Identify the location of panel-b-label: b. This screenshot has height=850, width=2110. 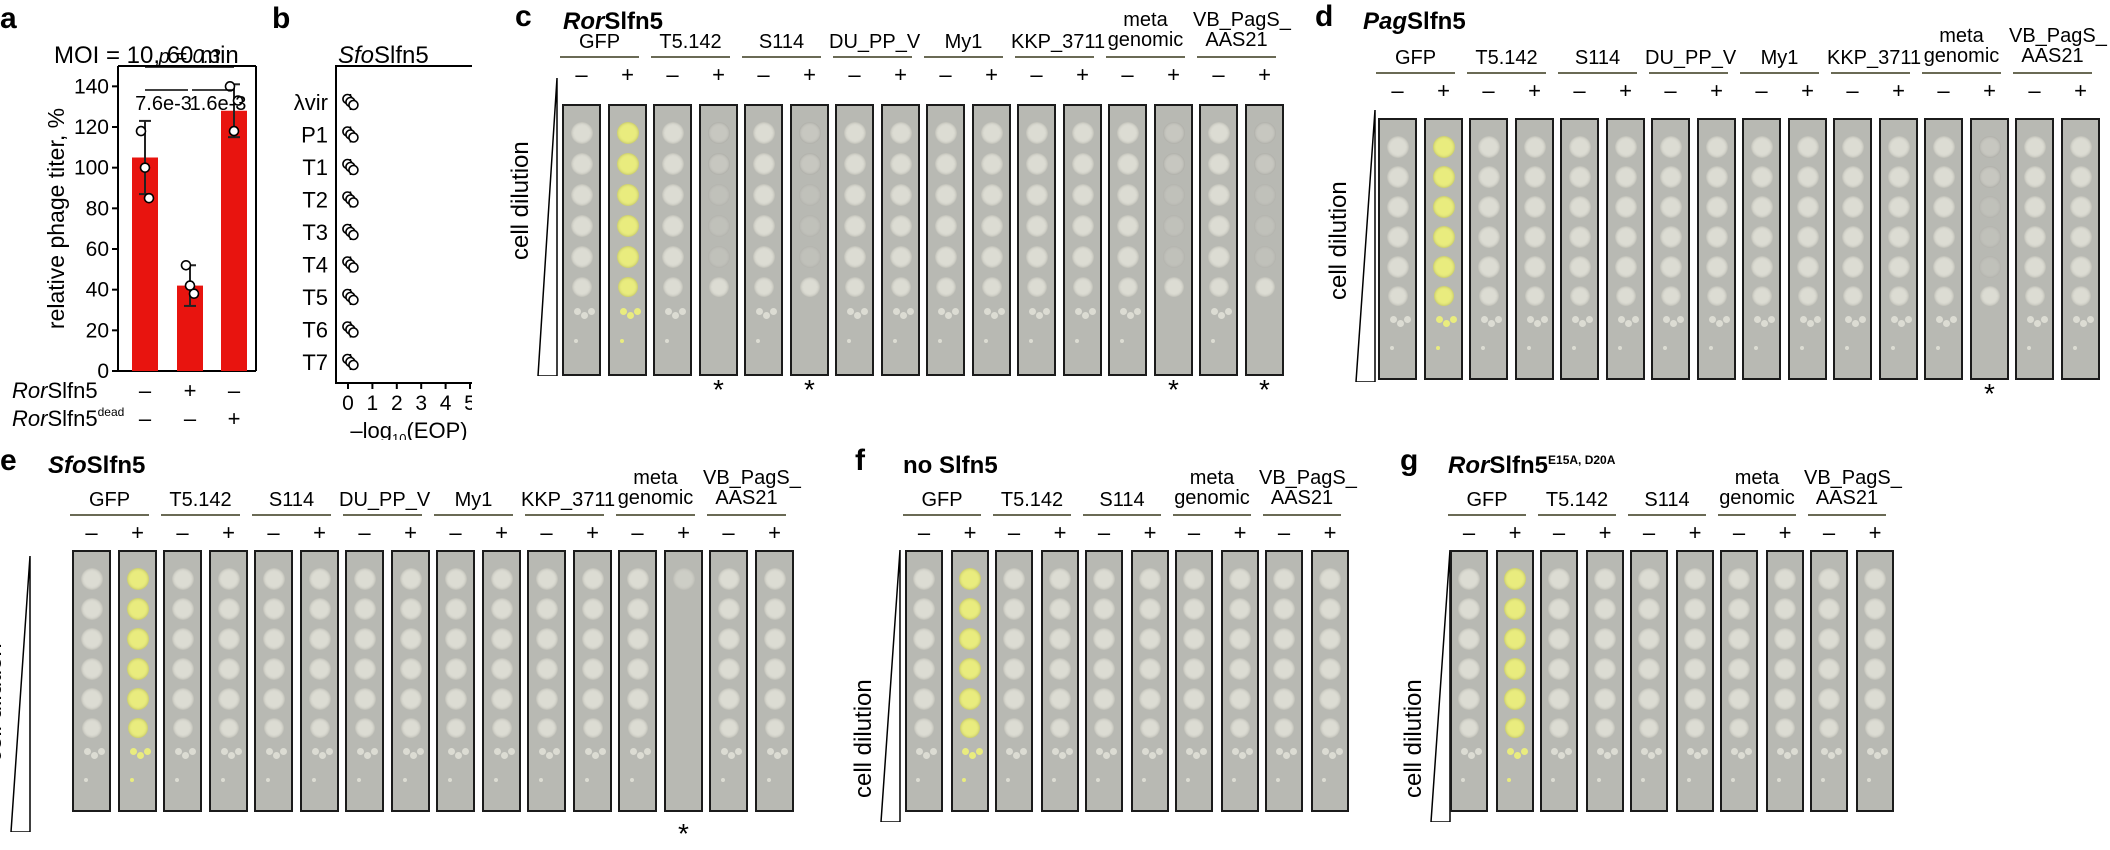
(281, 18).